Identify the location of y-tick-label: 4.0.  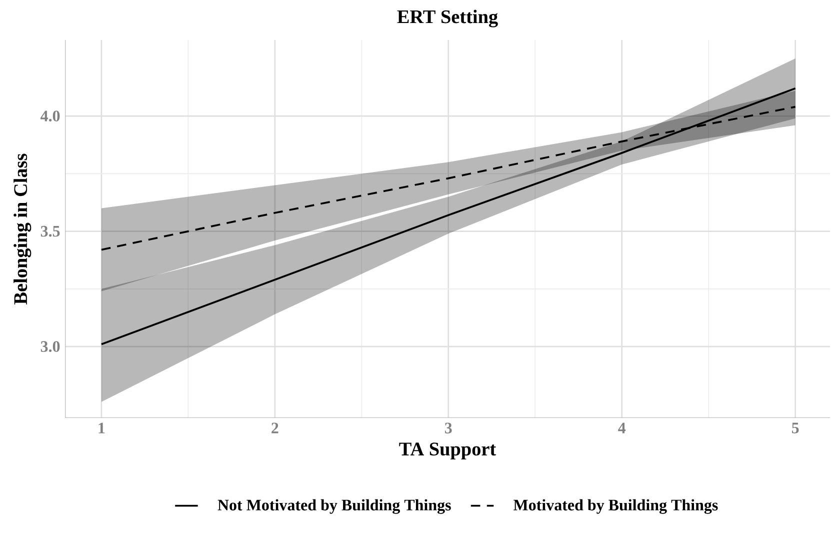
(50, 116).